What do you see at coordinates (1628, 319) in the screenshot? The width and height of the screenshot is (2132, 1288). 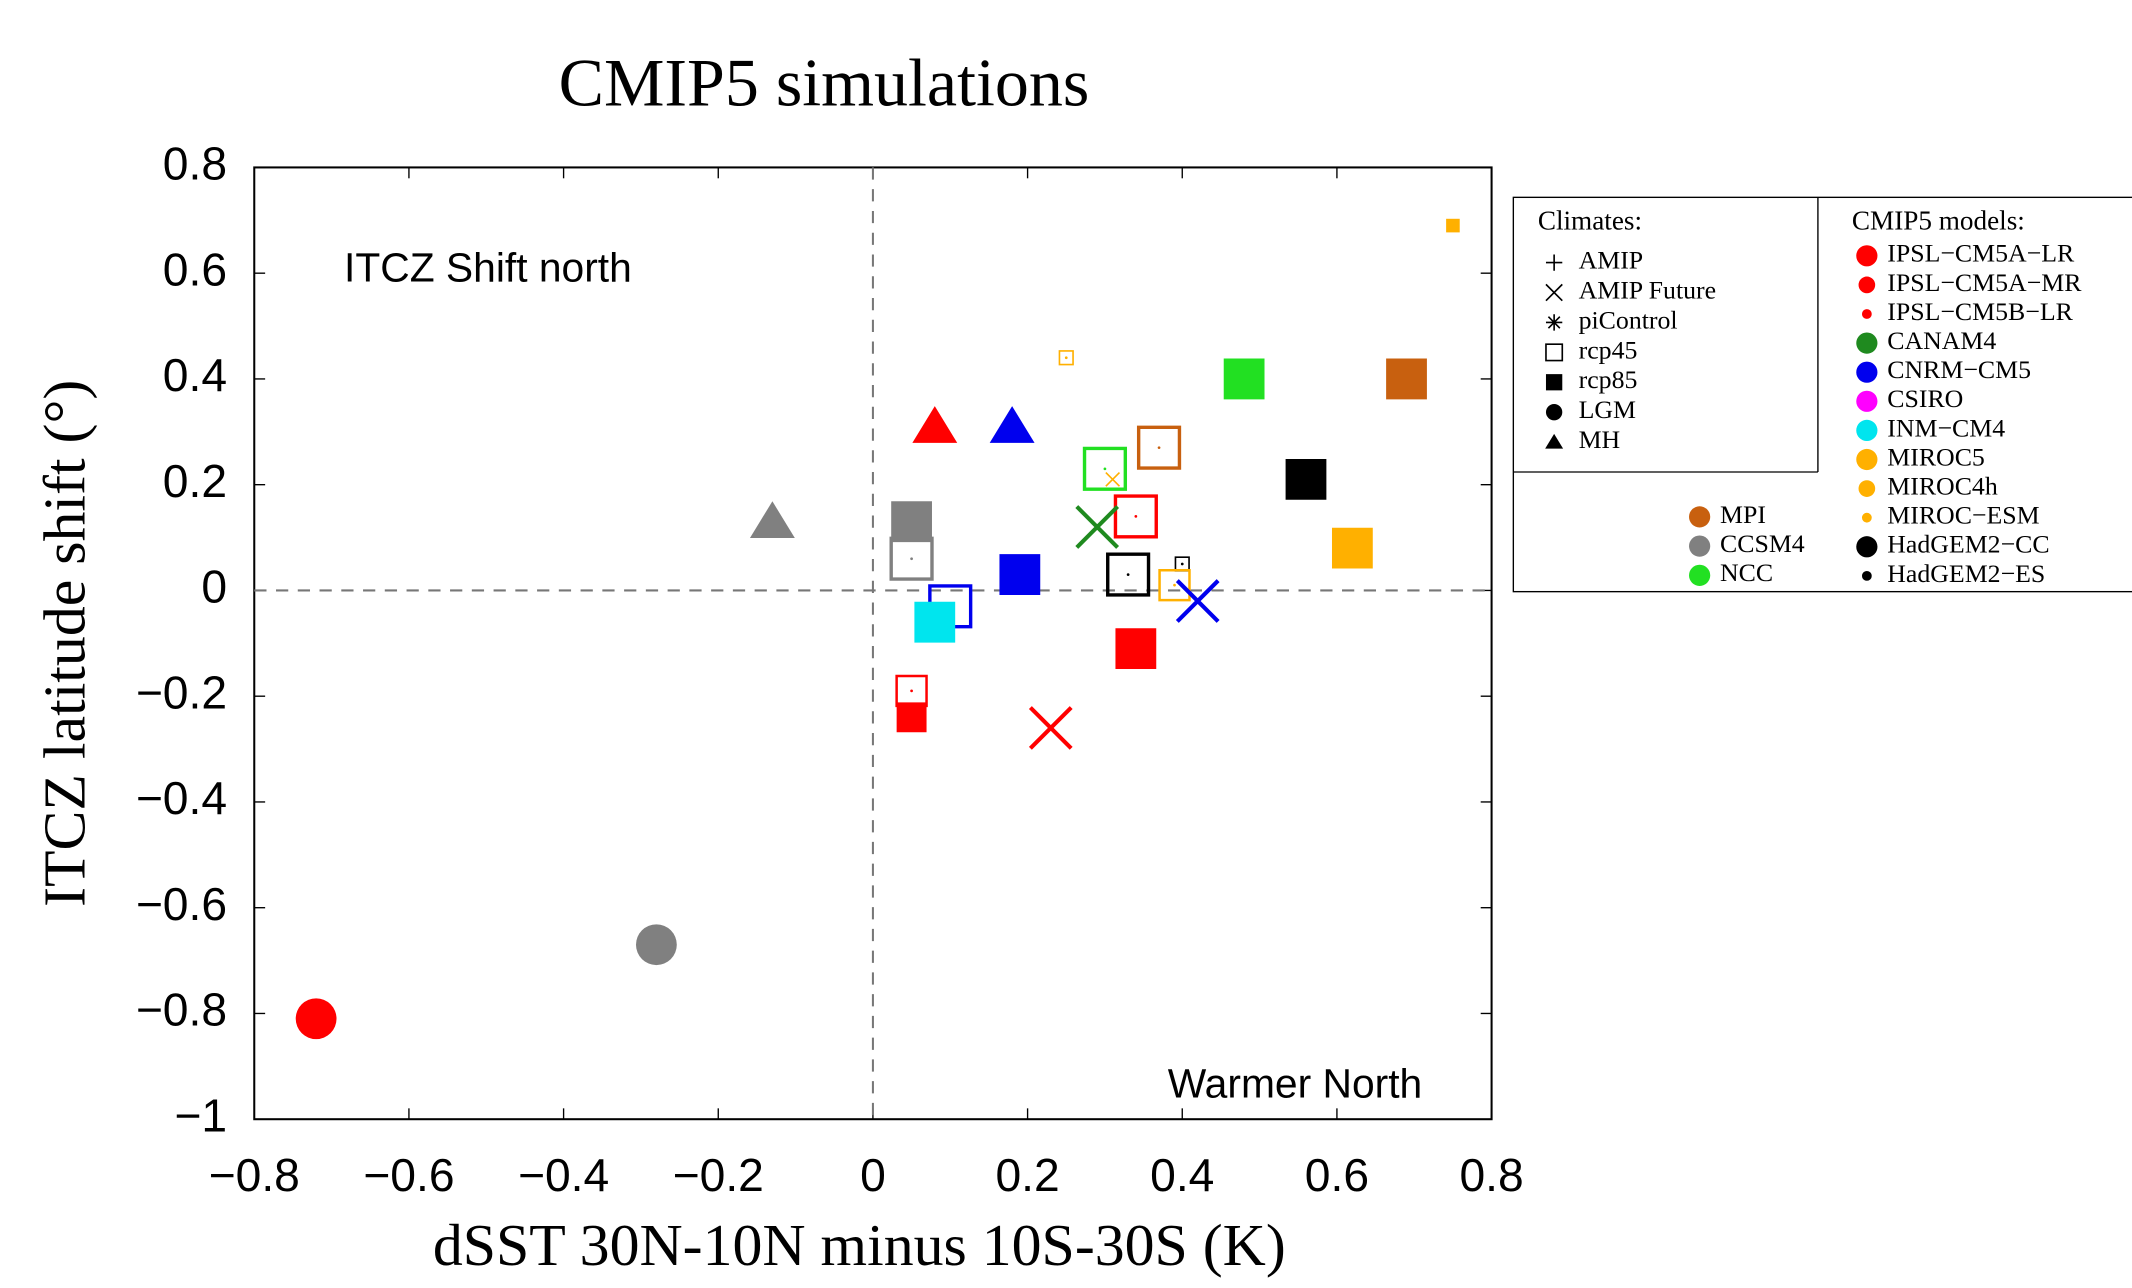 I see `legend-label: piControl` at bounding box center [1628, 319].